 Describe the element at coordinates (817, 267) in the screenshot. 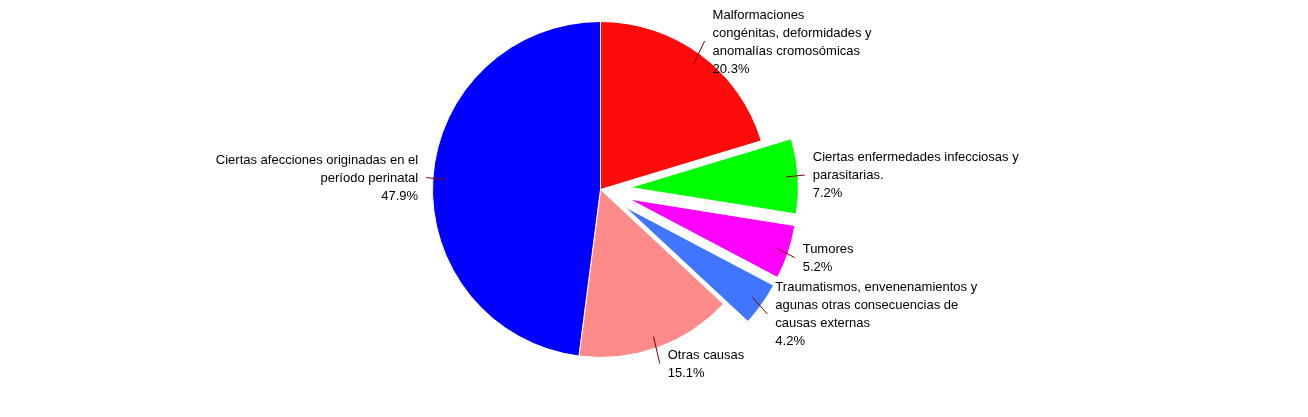

I see `data-label: 5.2%` at that location.